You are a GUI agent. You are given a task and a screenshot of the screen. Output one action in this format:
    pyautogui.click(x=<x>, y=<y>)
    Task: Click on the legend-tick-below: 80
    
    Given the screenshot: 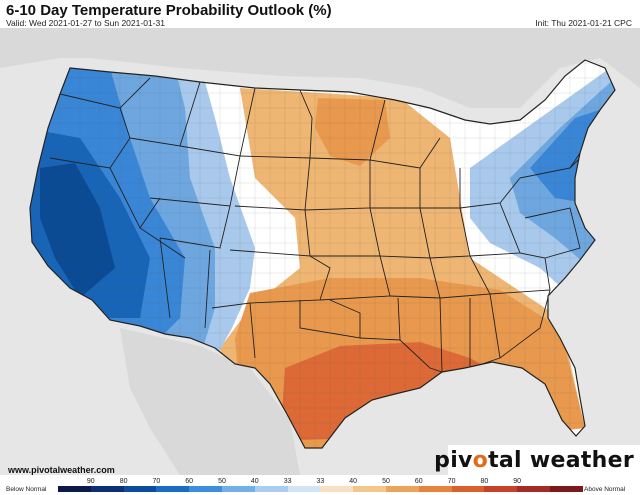 What is the action you would take?
    pyautogui.click(x=123, y=481)
    